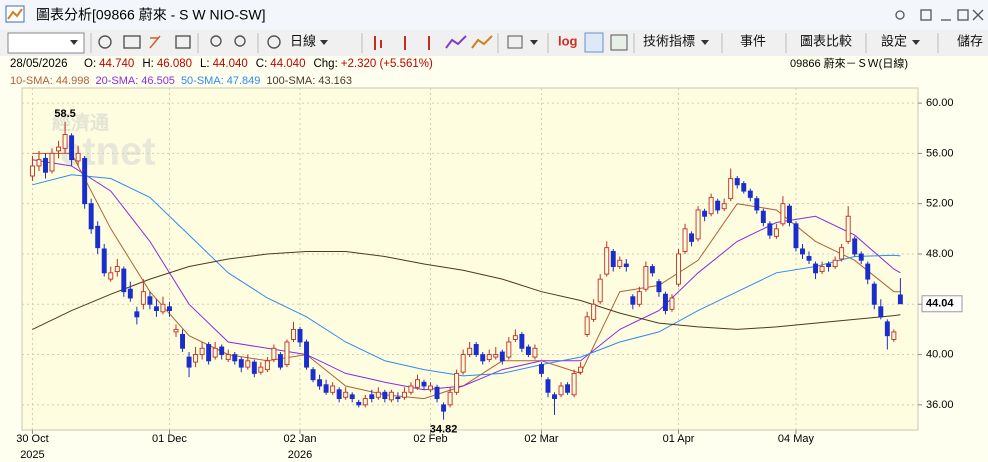 The height and width of the screenshot is (462, 988). I want to click on last-price-label: 44.04, so click(940, 304).